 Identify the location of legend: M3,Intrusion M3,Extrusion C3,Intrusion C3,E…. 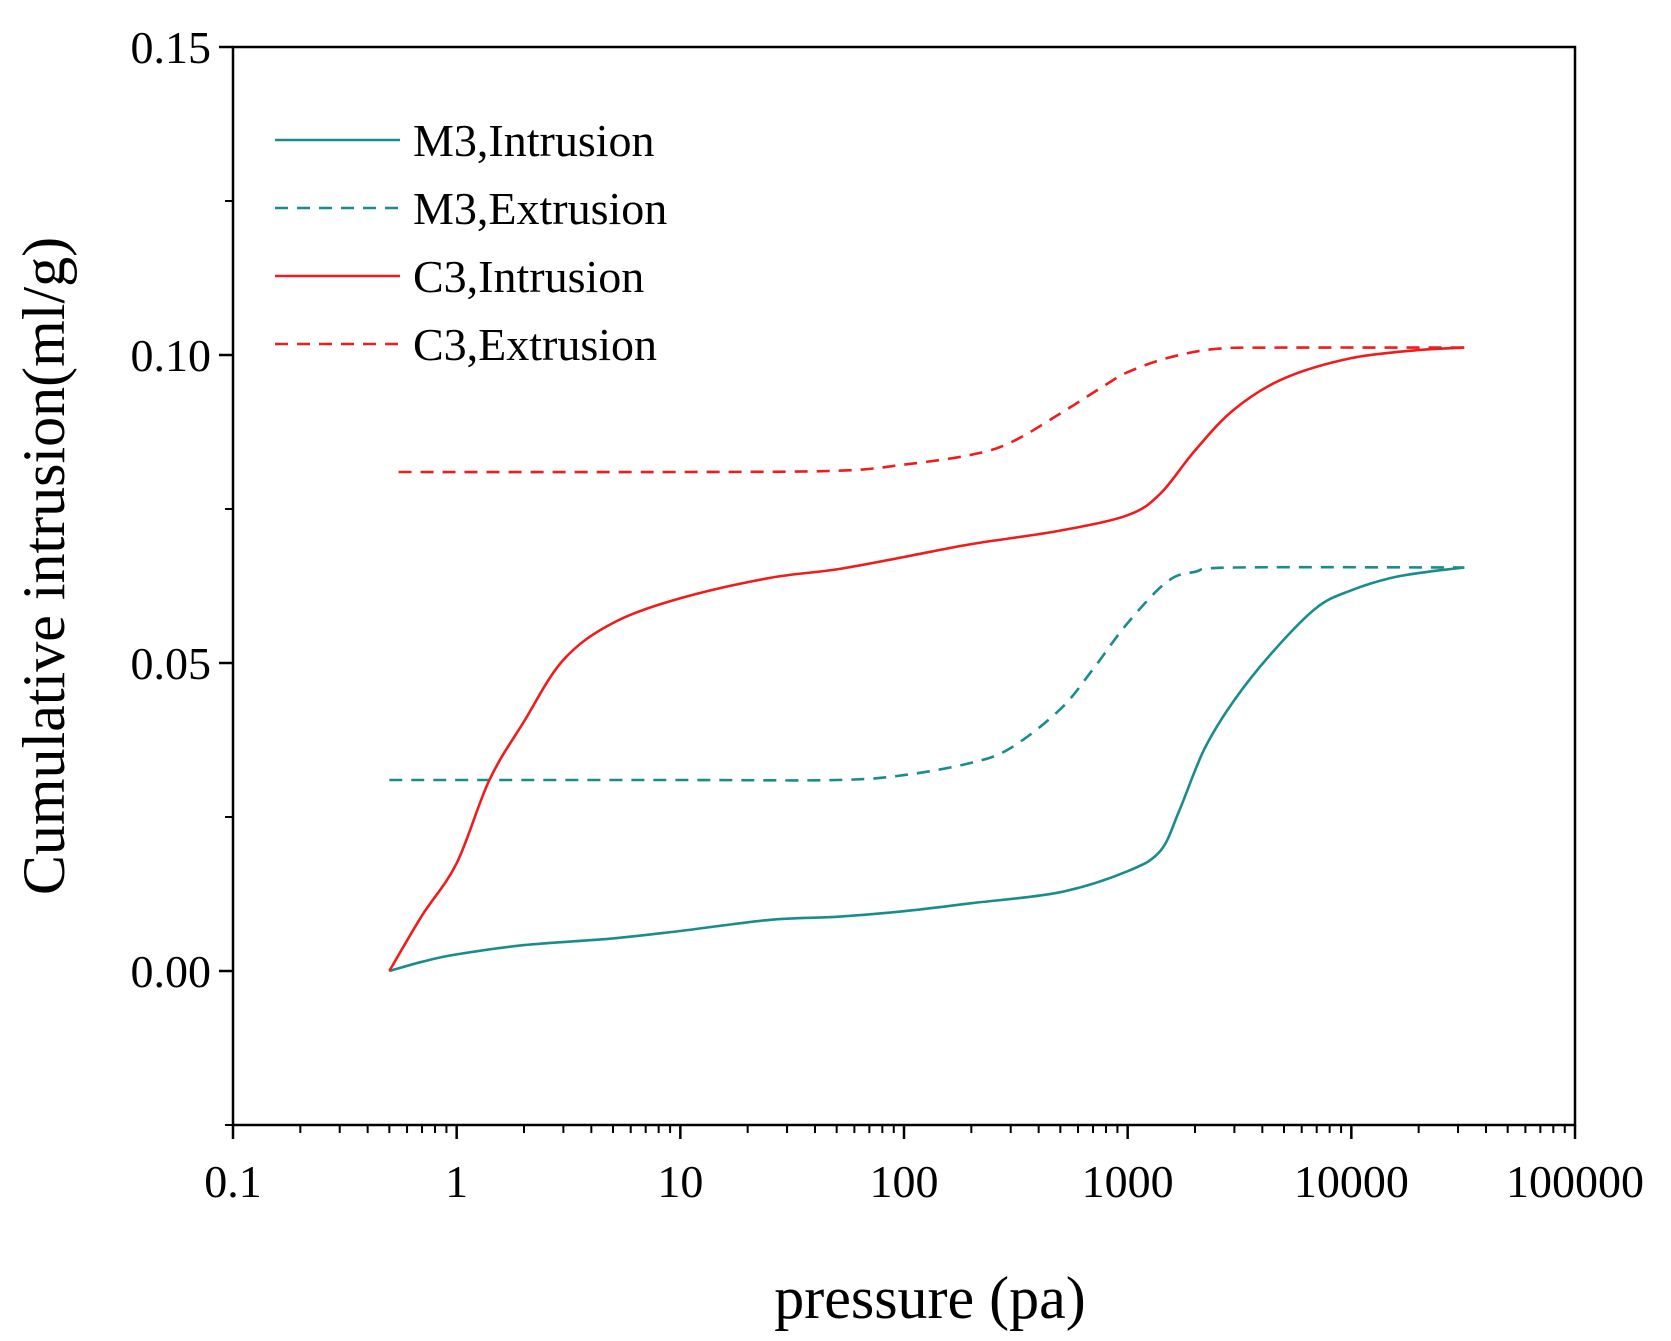
(471, 242).